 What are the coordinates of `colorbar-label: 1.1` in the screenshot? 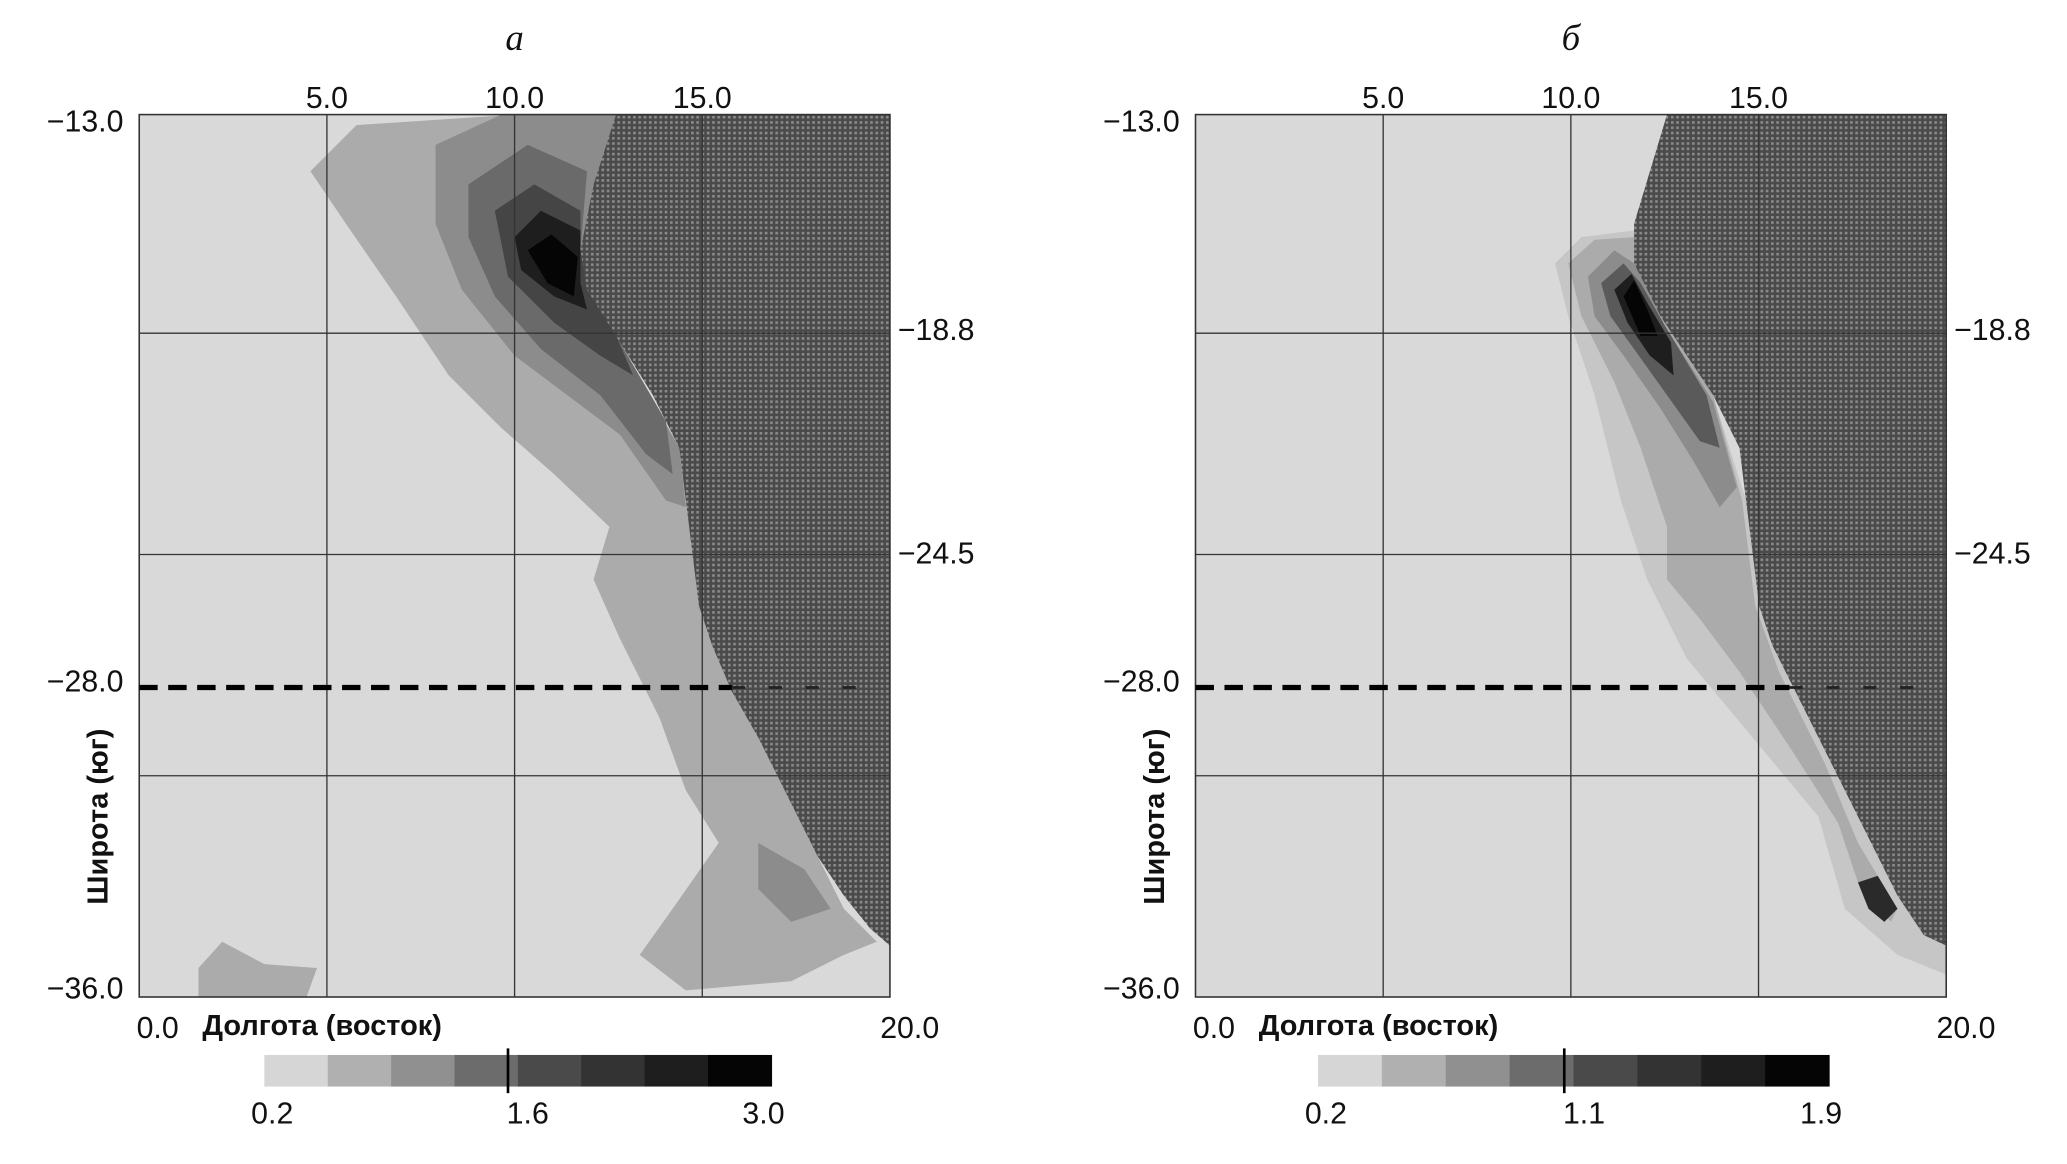 It's located at (1584, 1113).